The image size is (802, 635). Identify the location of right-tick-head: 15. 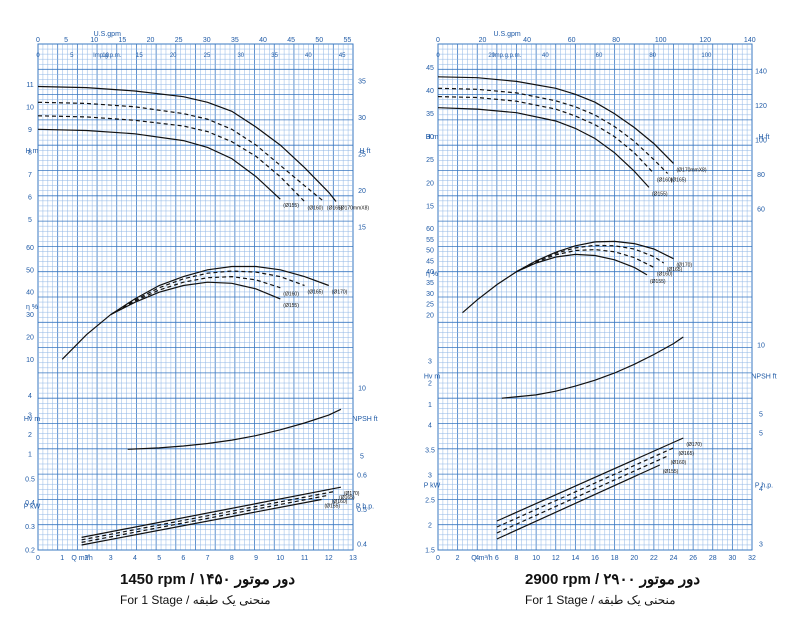
(362, 228).